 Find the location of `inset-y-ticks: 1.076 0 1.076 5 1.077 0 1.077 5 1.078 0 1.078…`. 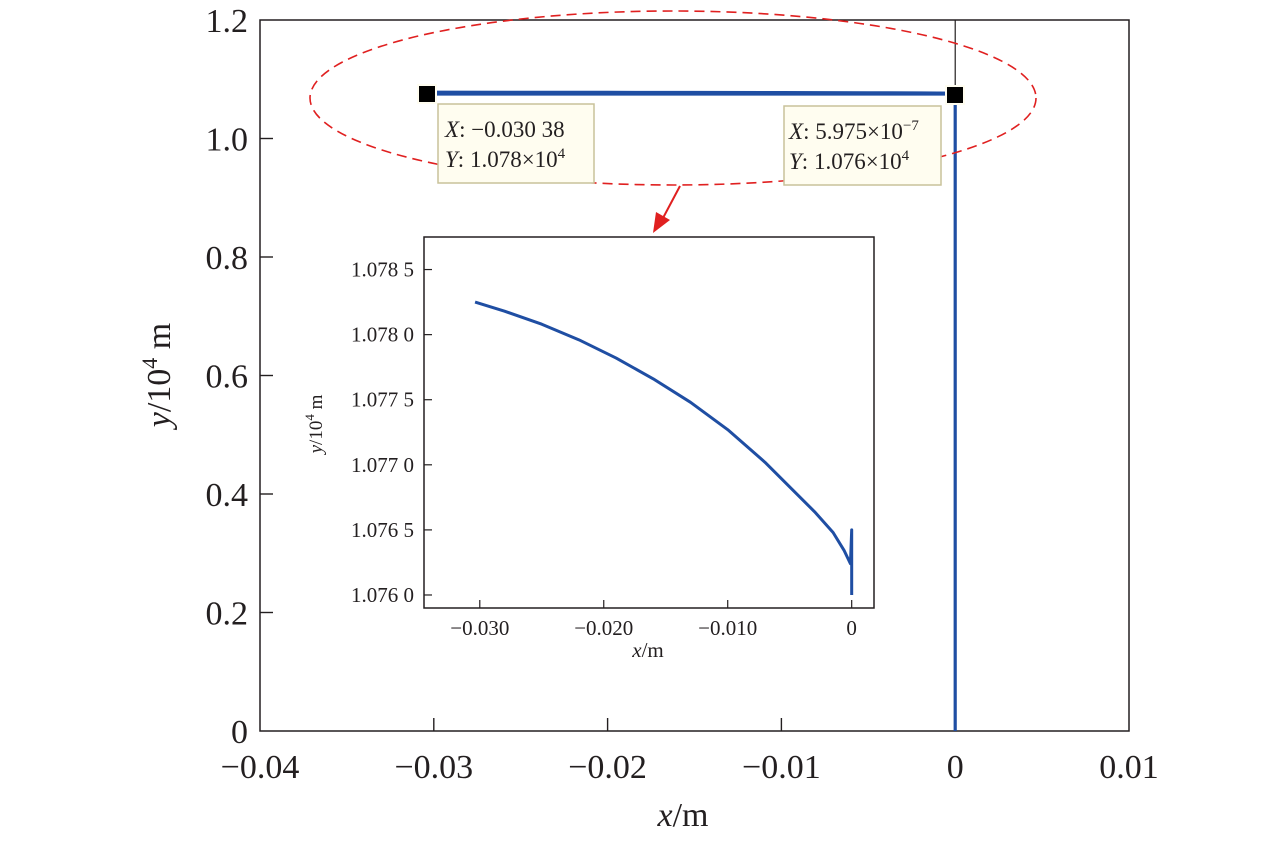

inset-y-ticks: 1.076 0 1.076 5 1.077 0 1.077 5 1.078 0 1.078… is located at coordinates (391, 432).